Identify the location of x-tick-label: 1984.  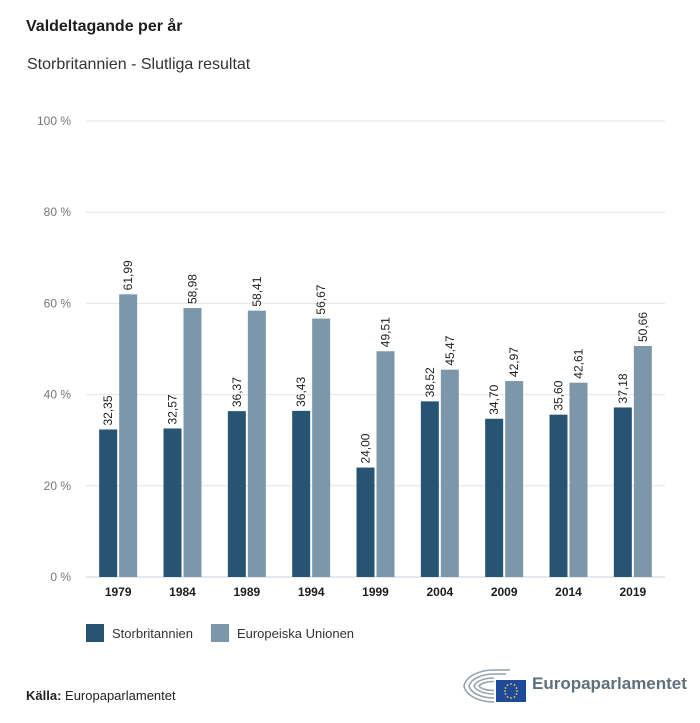
(182, 592).